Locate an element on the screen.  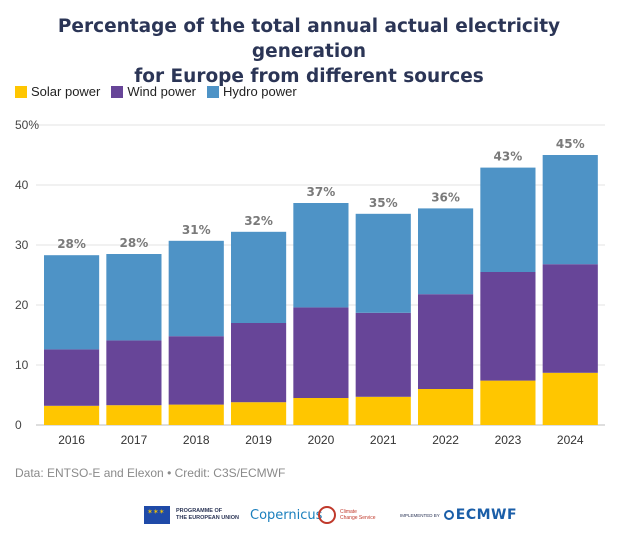
x-tick-label: 2019 is located at coordinates (258, 440).